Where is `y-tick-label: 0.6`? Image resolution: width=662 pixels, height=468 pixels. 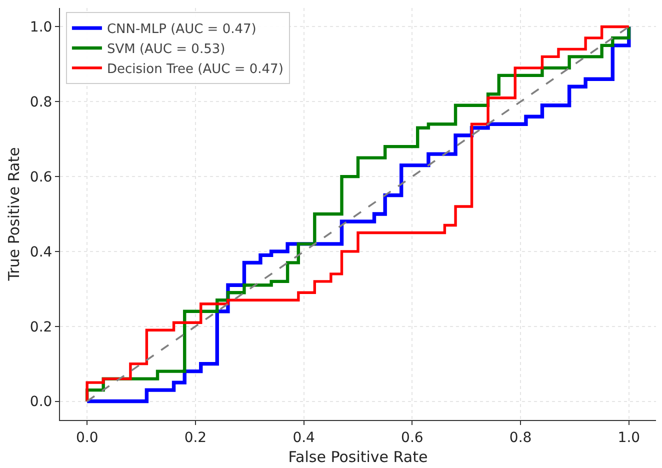 y-tick-label: 0.6 is located at coordinates (41, 177).